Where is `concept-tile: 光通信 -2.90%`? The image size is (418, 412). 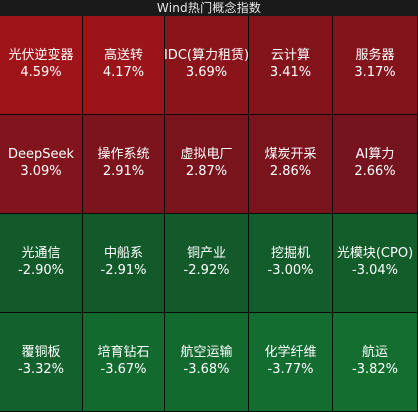 concept-tile: 光通信 -2.90% is located at coordinates (41, 263).